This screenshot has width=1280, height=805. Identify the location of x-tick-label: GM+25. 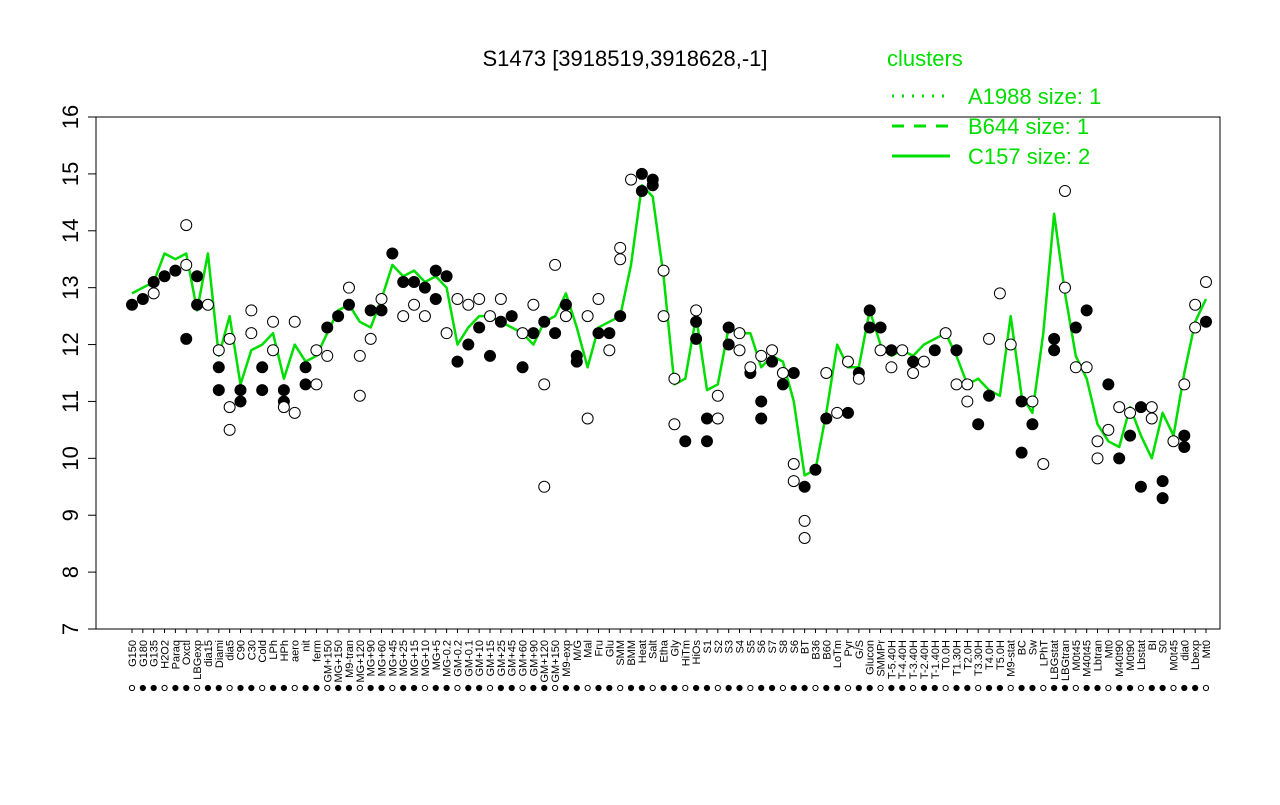
(502, 658).